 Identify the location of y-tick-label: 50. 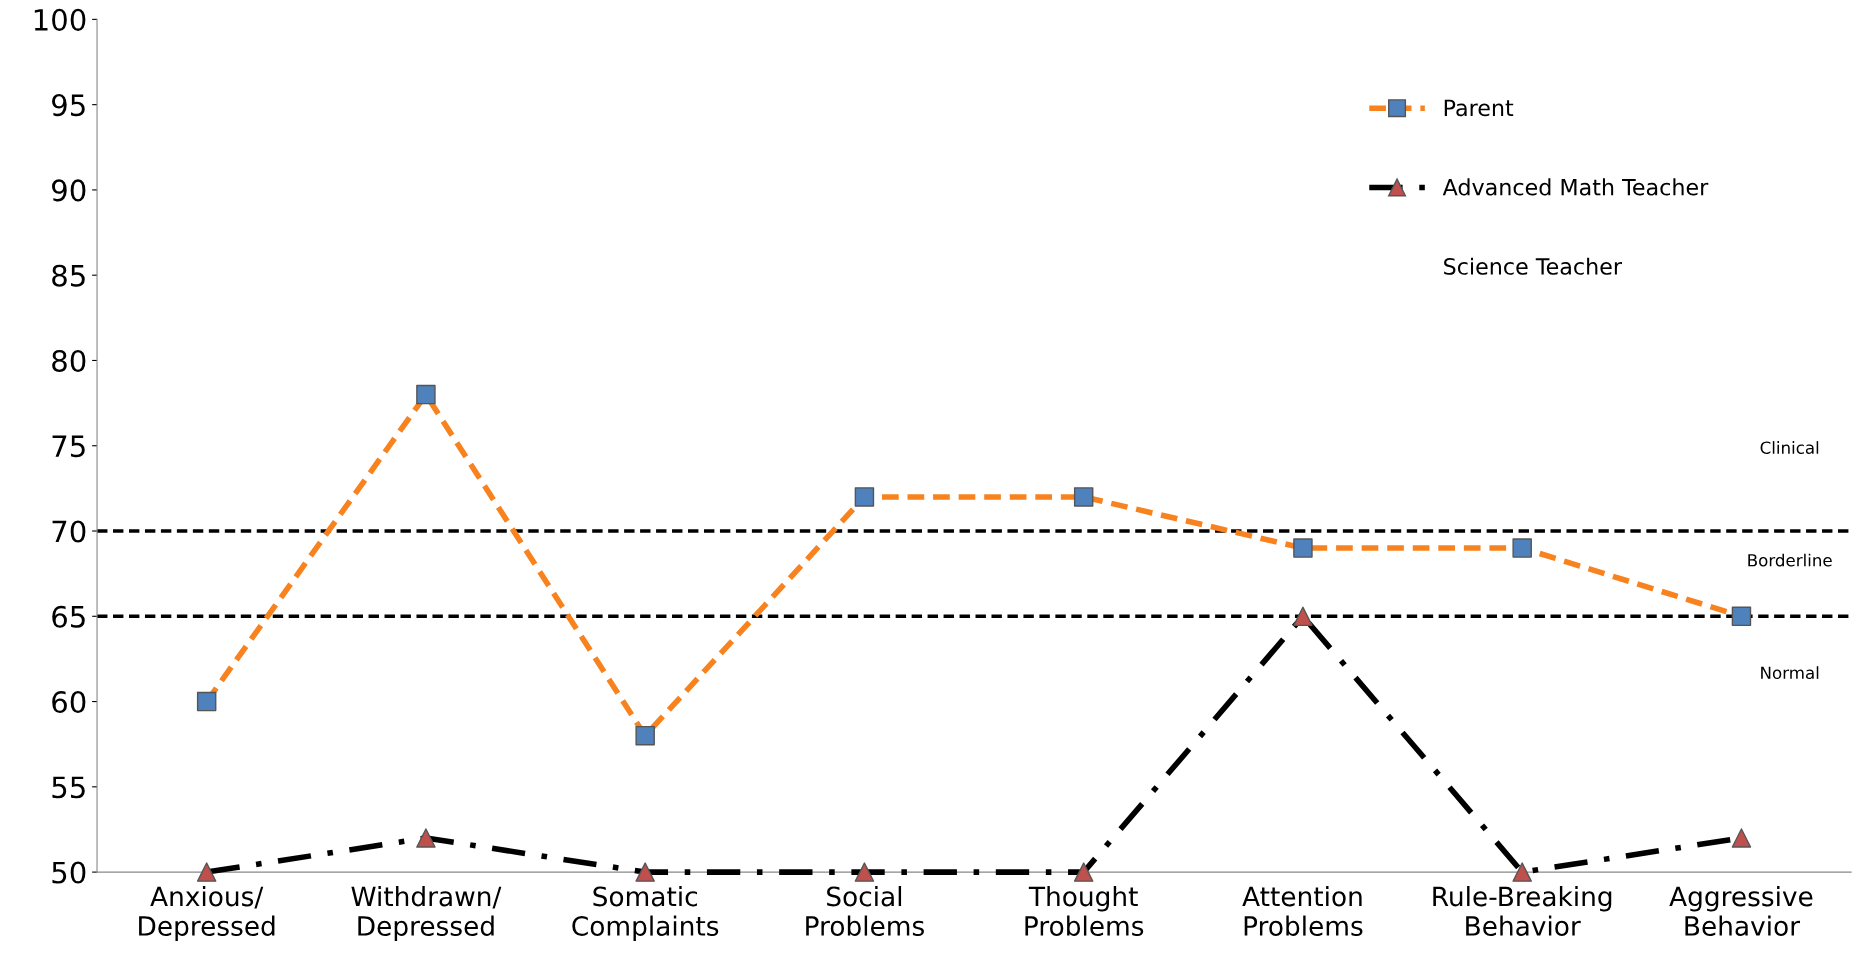
(69, 872).